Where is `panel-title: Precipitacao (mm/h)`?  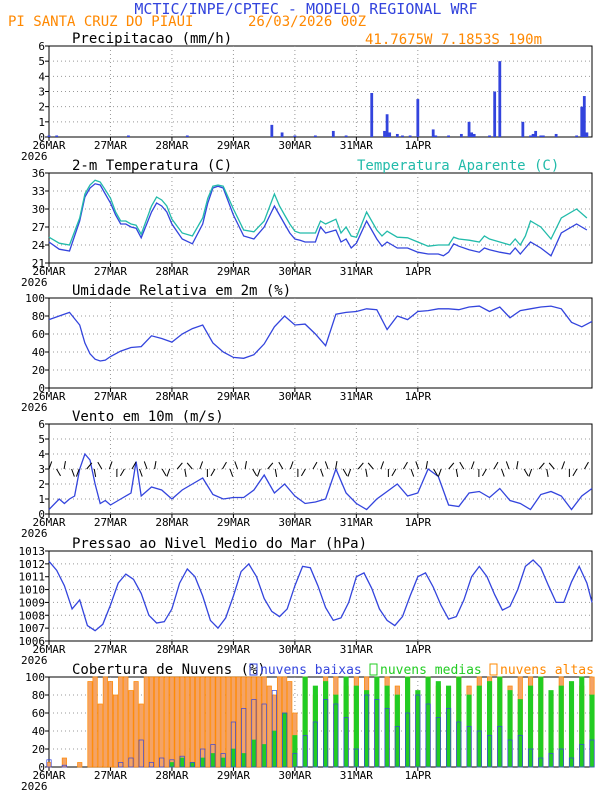 panel-title: Precipitacao (mm/h) is located at coordinates (152, 39).